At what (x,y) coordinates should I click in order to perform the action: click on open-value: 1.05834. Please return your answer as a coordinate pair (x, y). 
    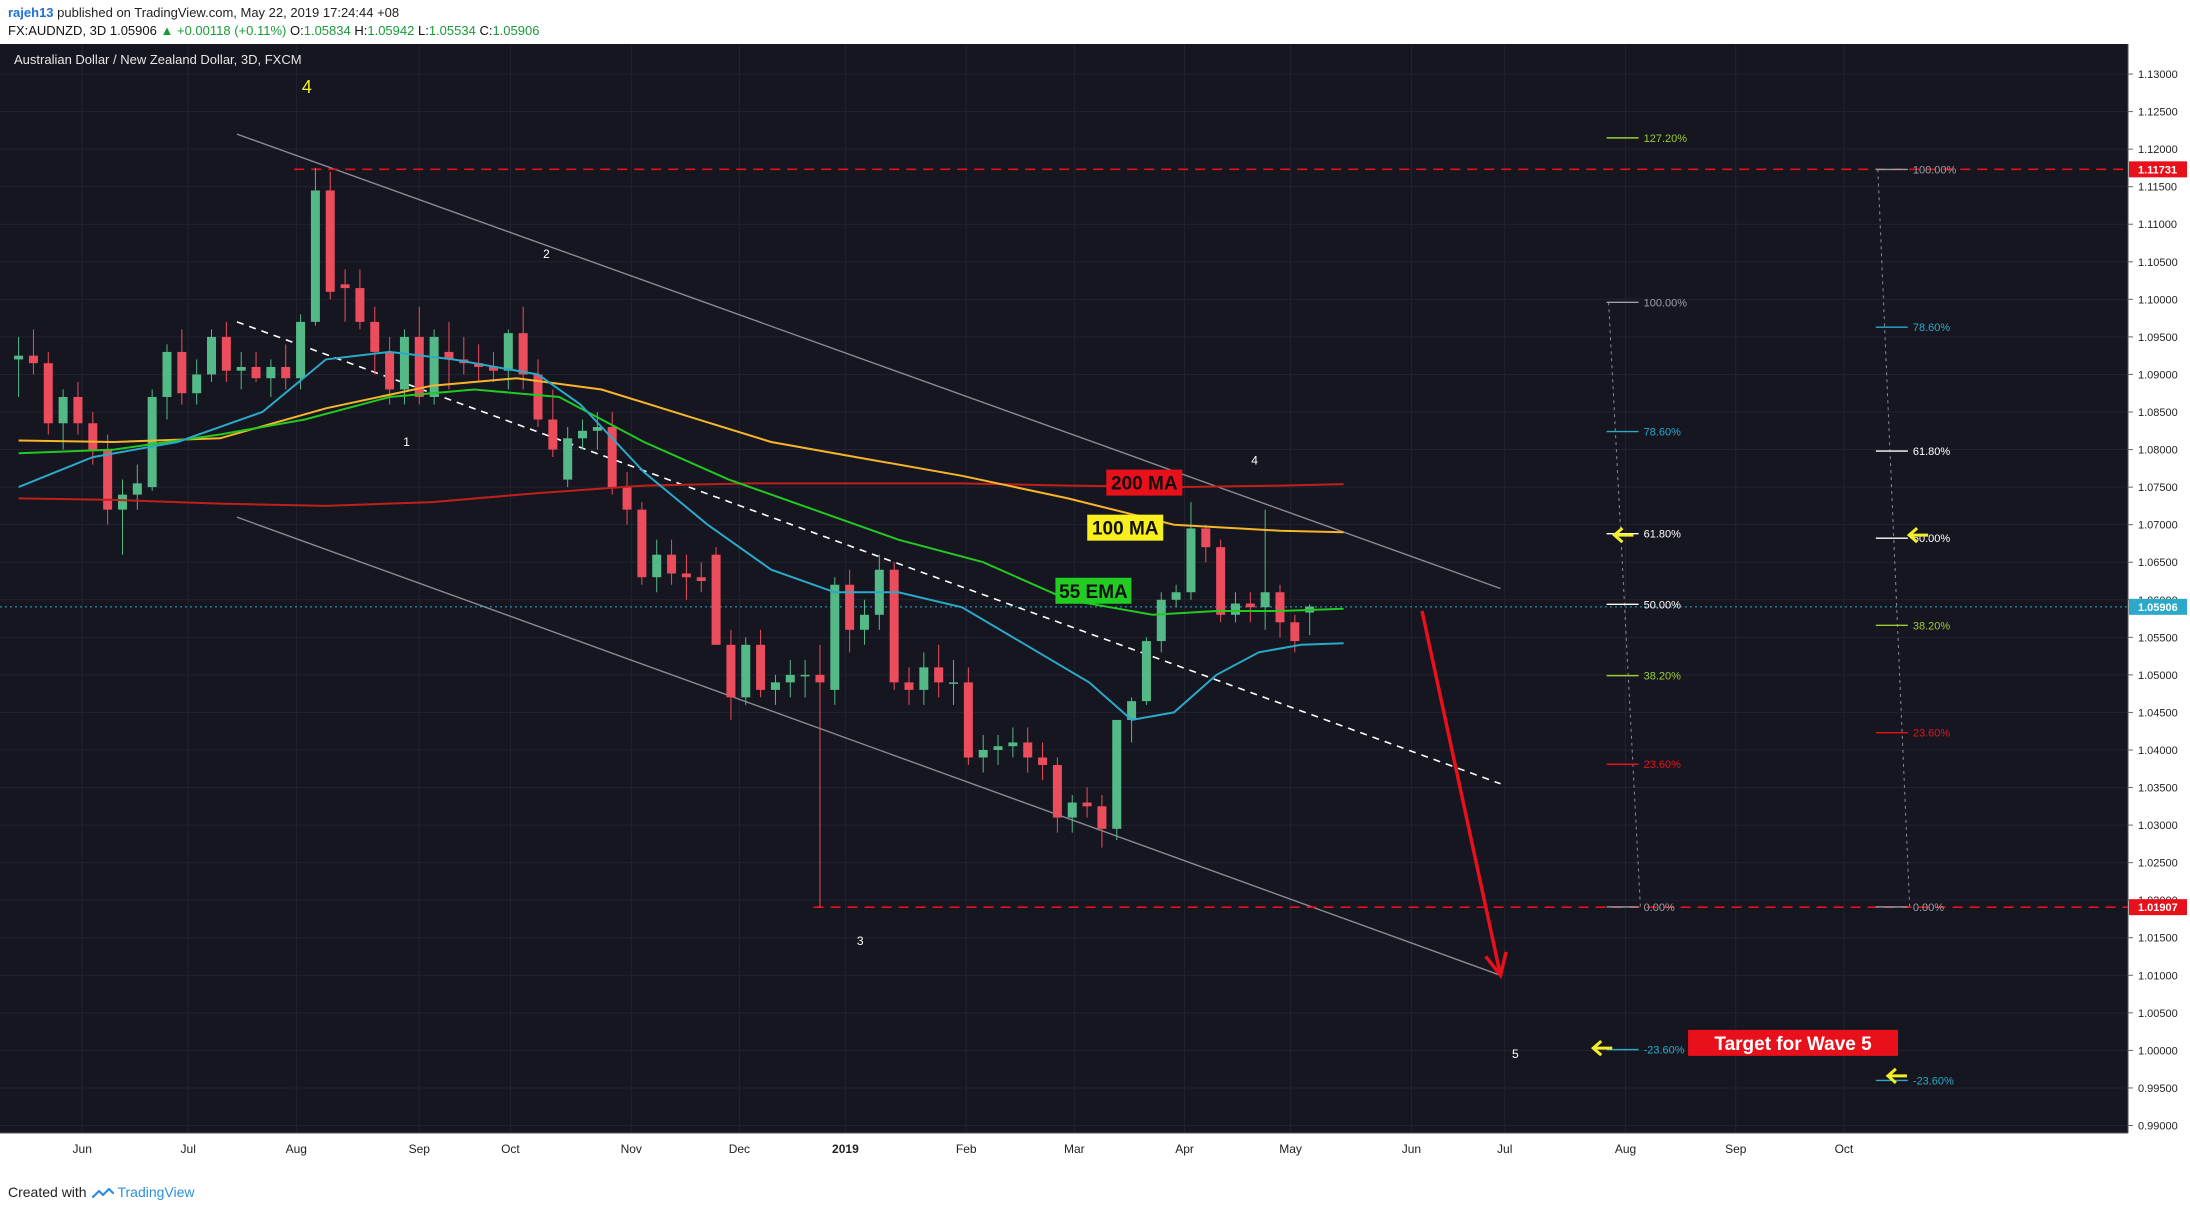
    Looking at the image, I should click on (327, 30).